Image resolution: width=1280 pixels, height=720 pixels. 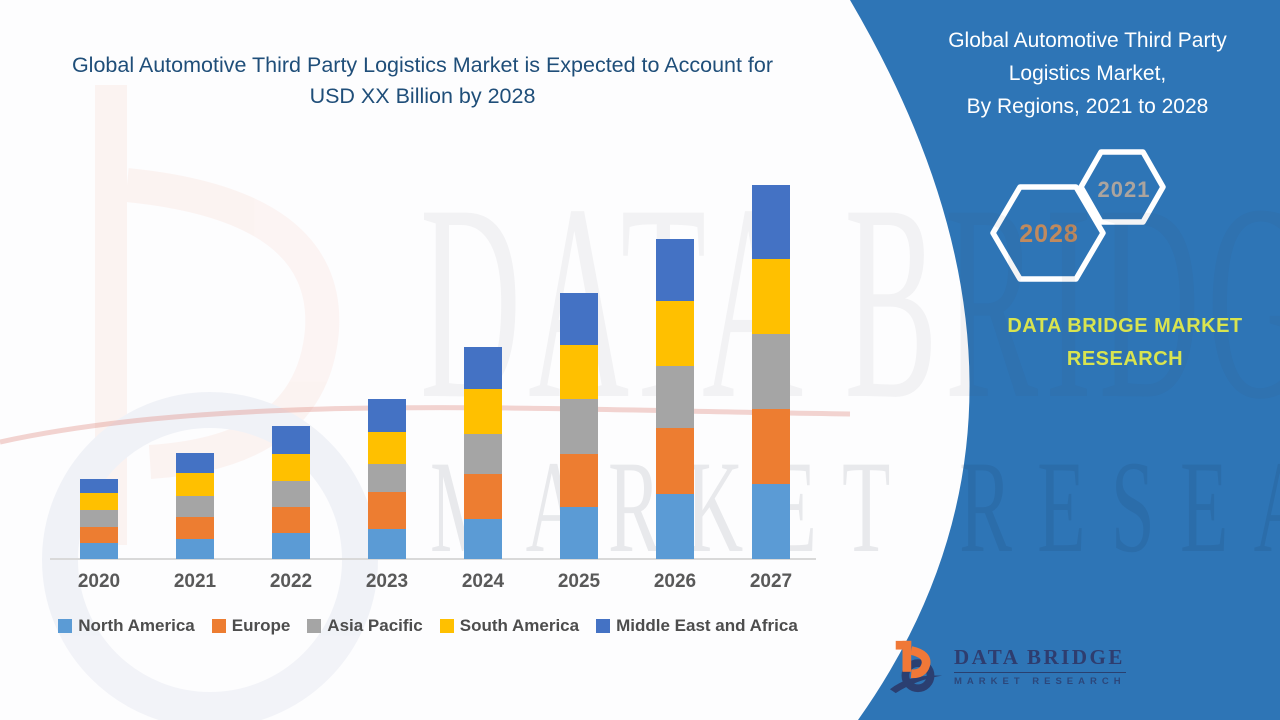 I want to click on brand-text: DATA BRIDGE MARKET RESEARCH, so click(x=1114, y=343).